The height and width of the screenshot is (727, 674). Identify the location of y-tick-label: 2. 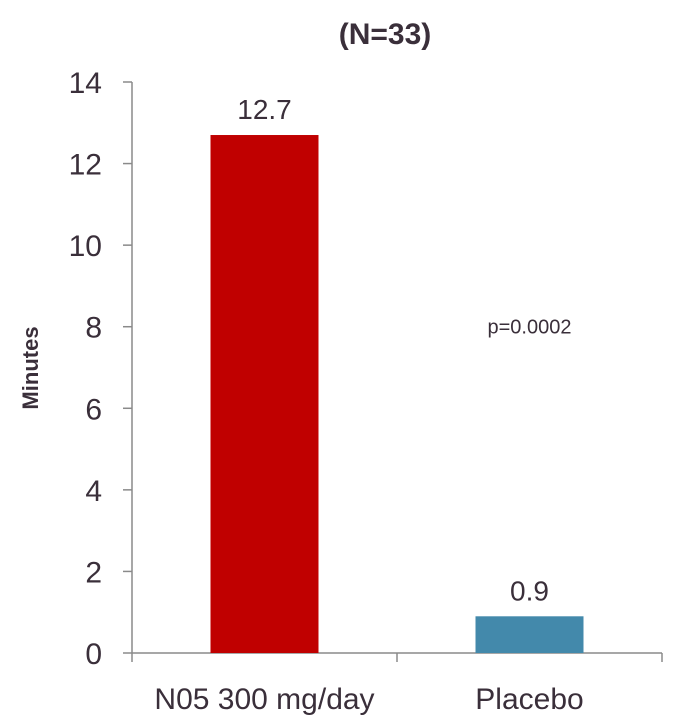
(93, 572).